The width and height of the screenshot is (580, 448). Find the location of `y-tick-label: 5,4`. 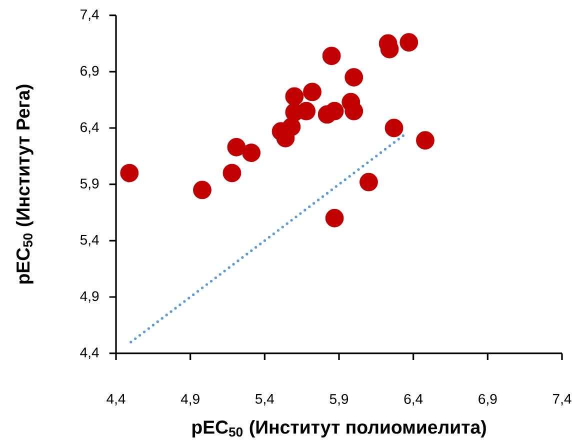

y-tick-label: 5,4 is located at coordinates (89, 240).